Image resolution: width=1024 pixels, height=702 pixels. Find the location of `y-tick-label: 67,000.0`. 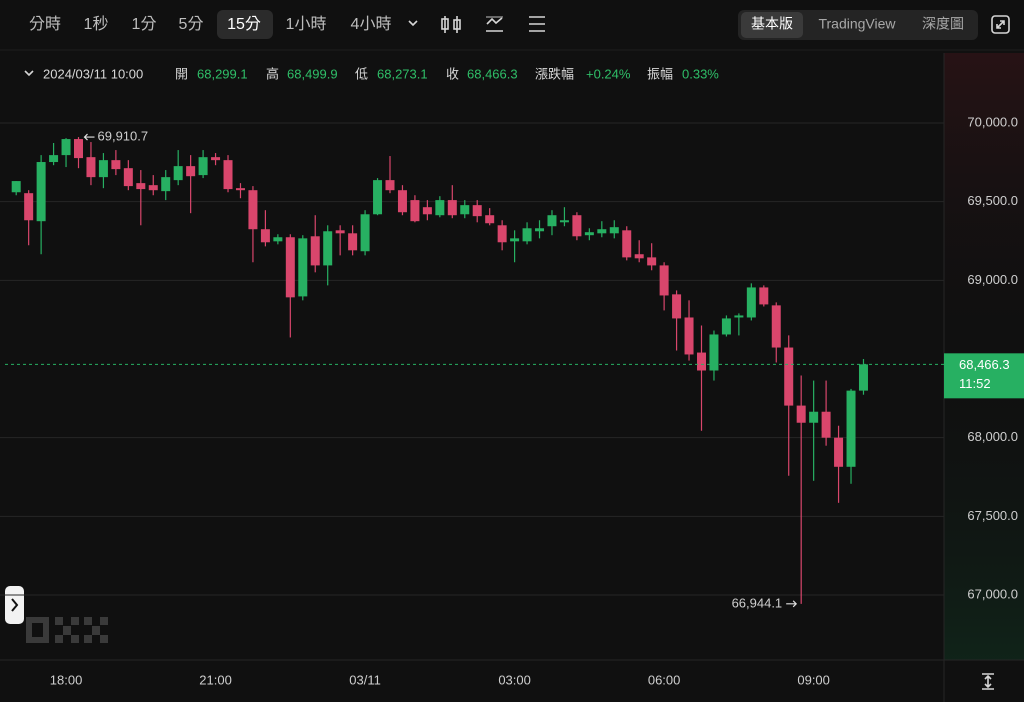

y-tick-label: 67,000.0 is located at coordinates (992, 593).